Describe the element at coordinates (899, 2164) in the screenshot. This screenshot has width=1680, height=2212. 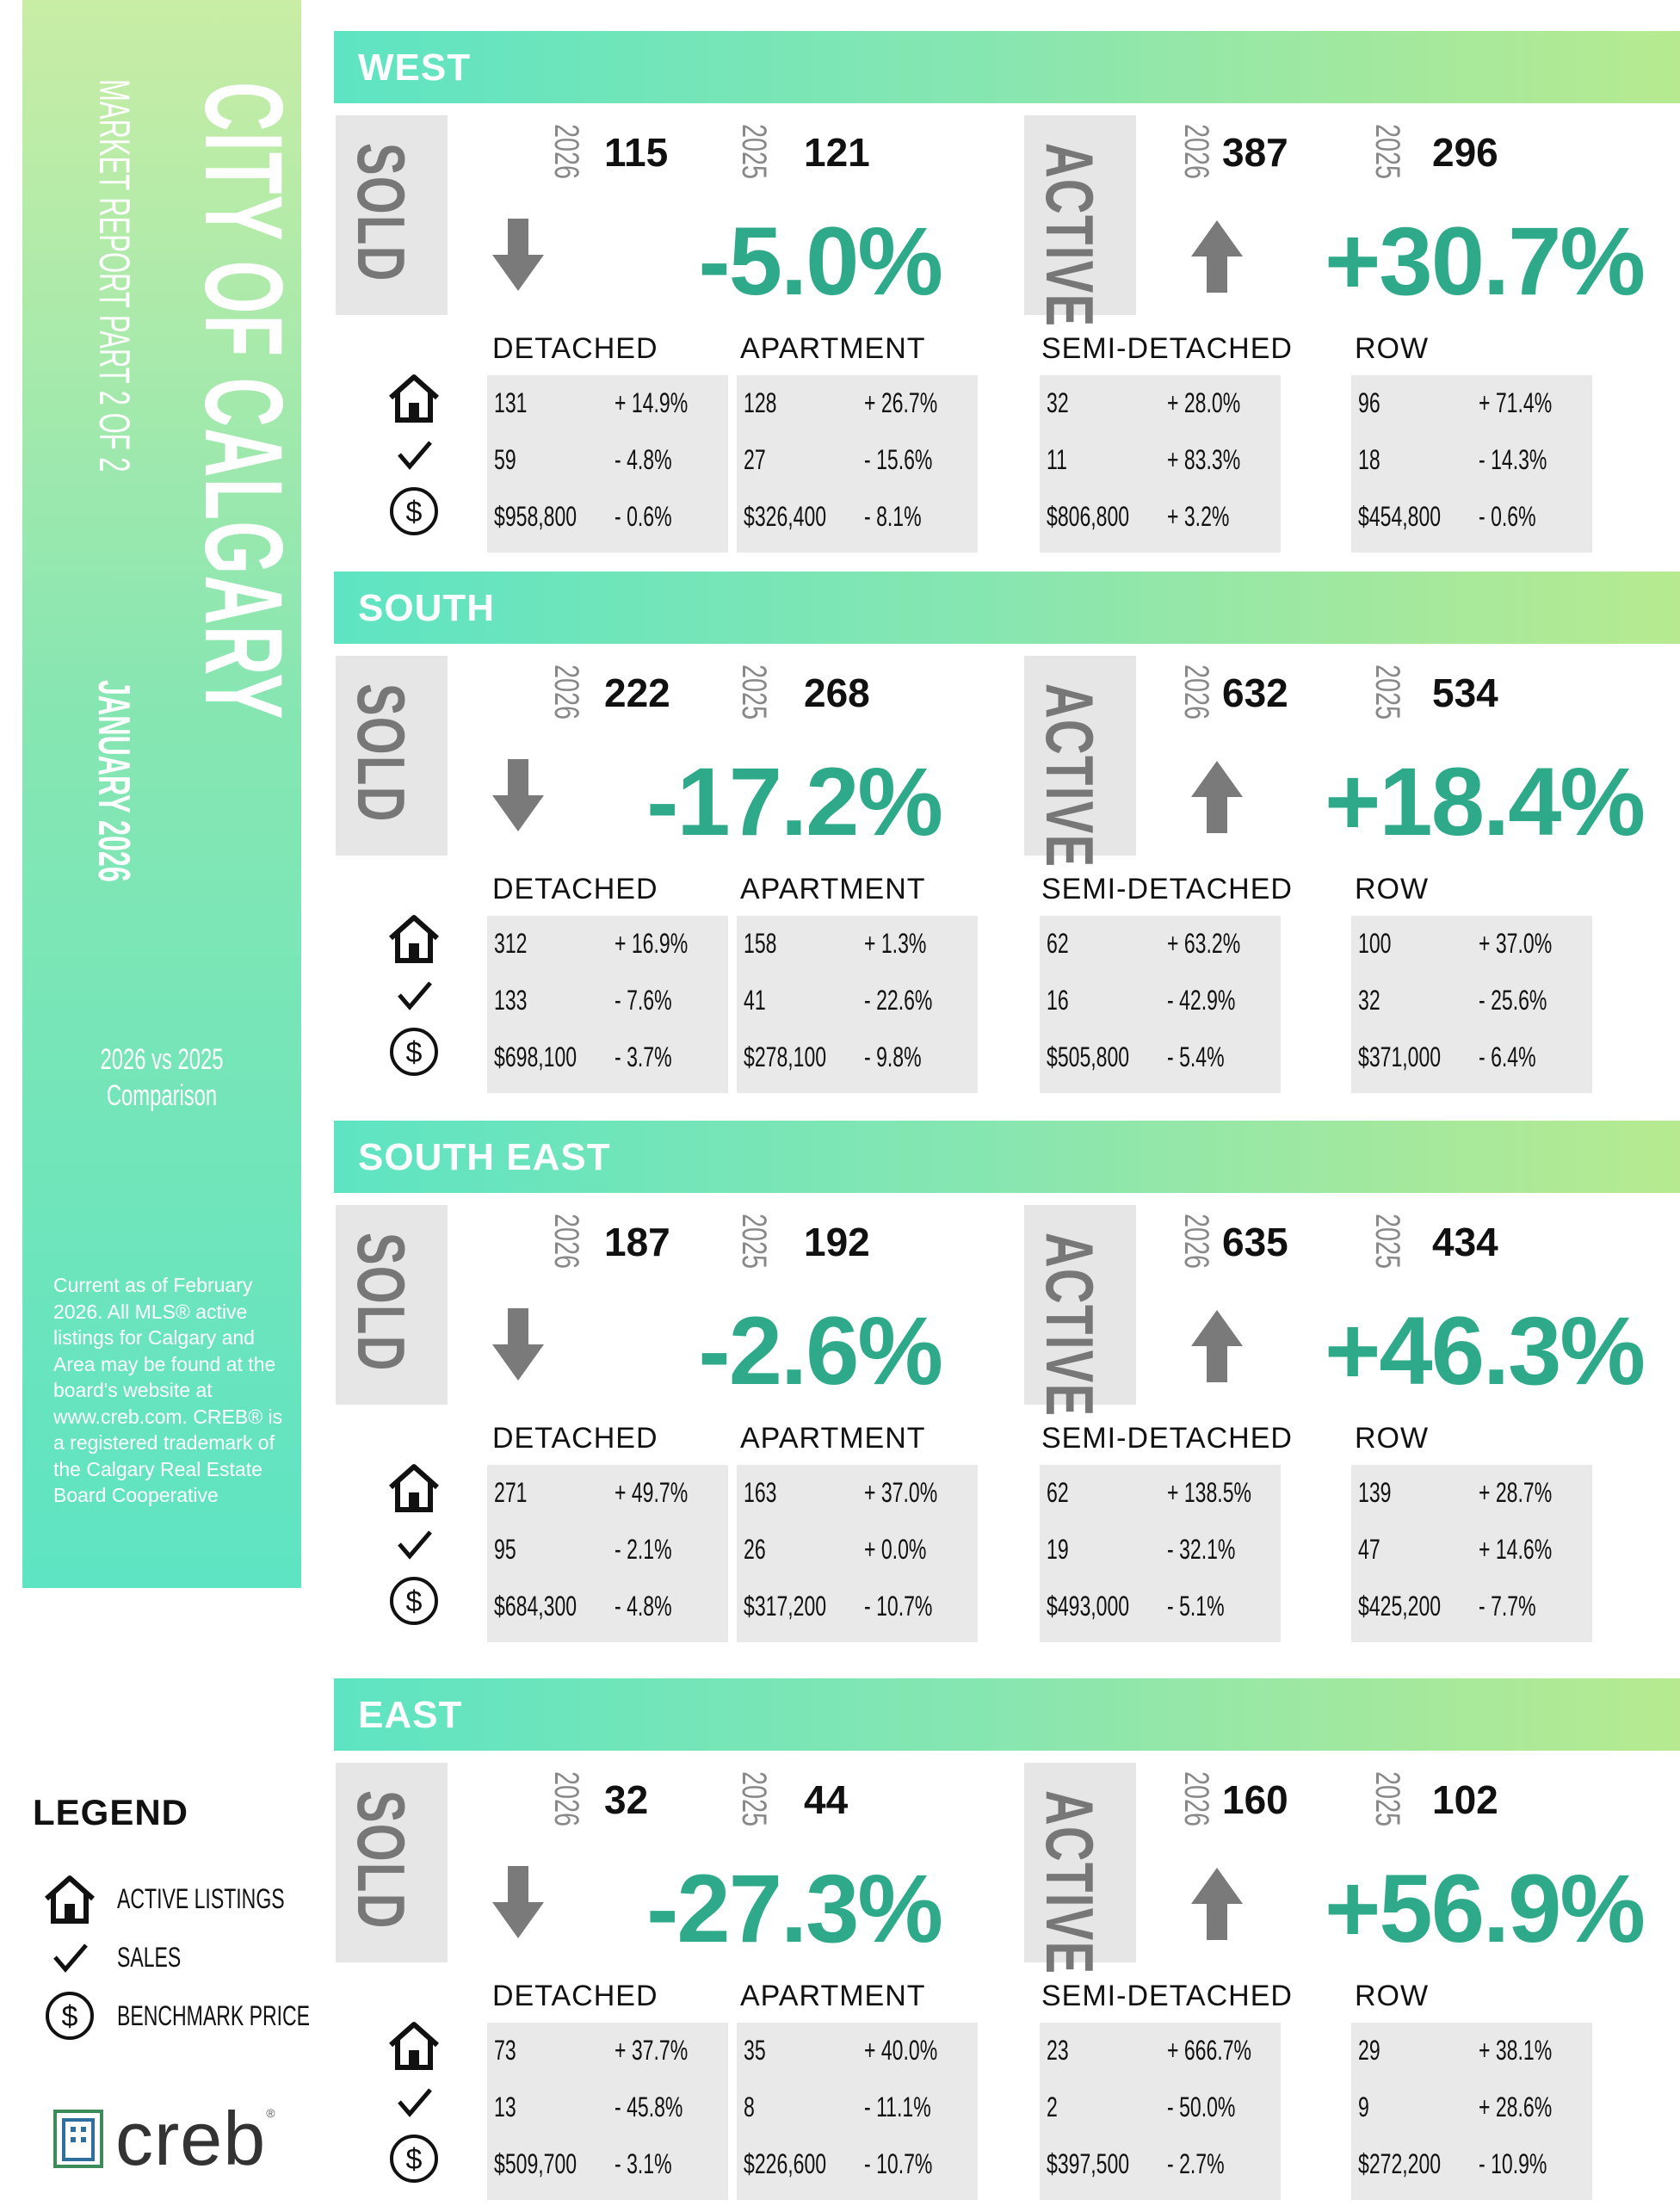
I see `price-change: - 10.7%` at that location.